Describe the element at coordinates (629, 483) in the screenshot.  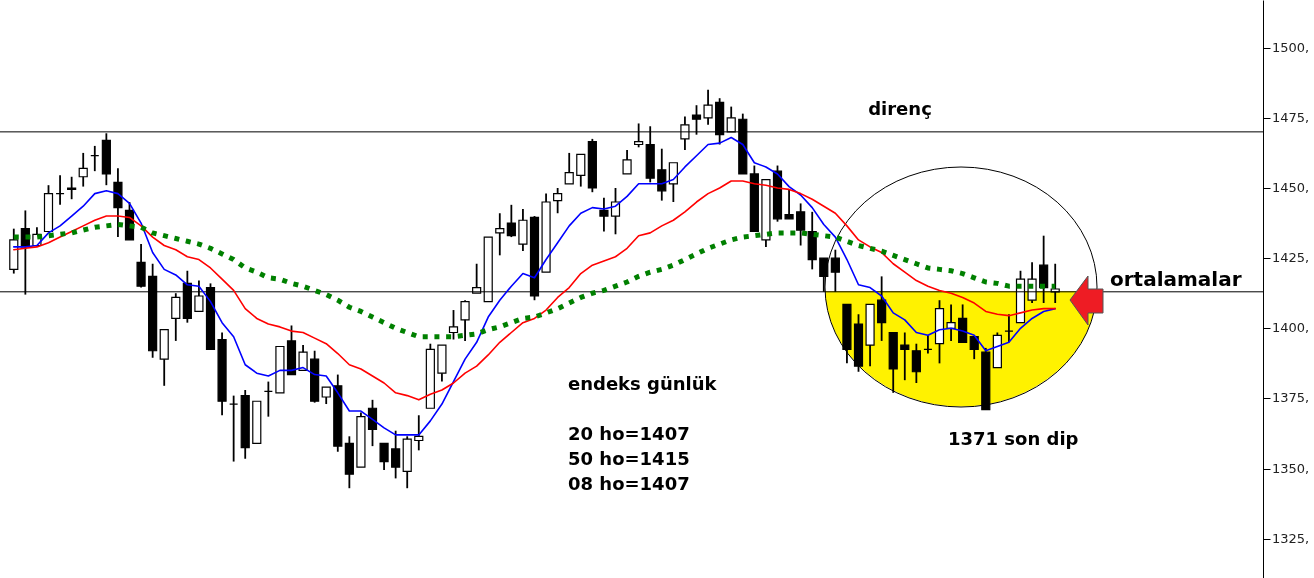
I see `annotation: 08 ho=1407` at that location.